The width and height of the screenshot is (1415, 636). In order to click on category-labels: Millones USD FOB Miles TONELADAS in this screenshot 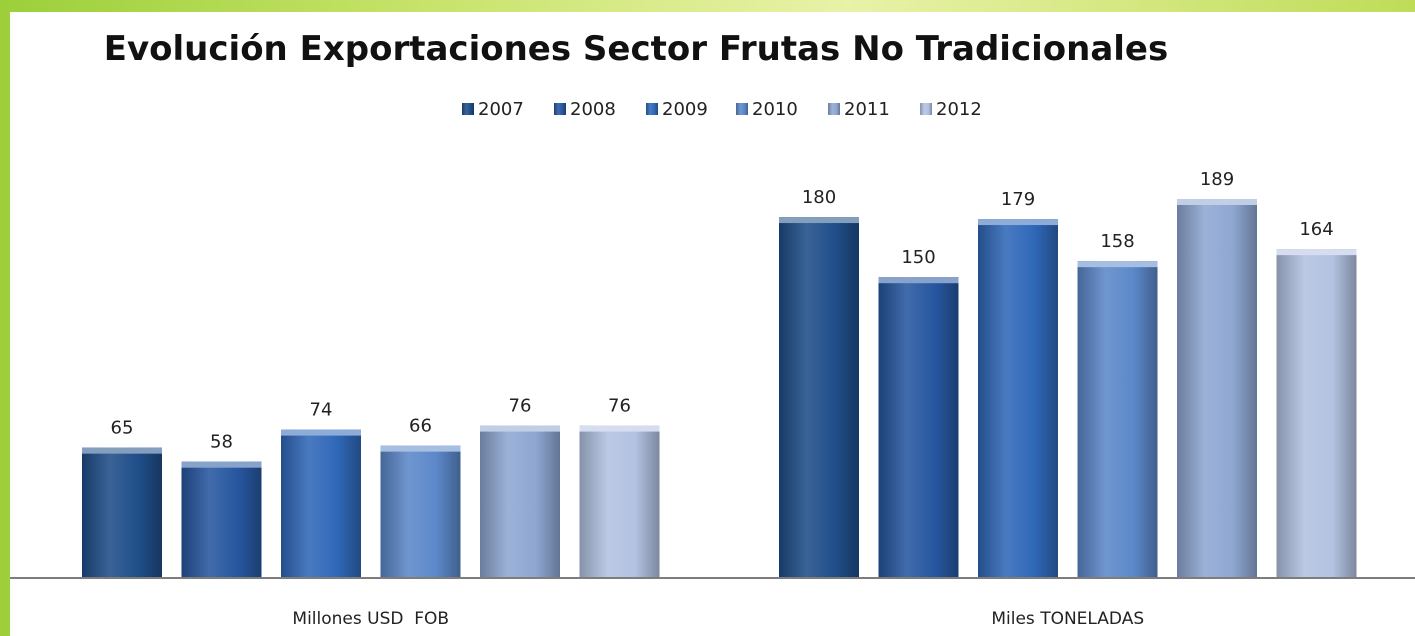, I will do `click(718, 619)`.